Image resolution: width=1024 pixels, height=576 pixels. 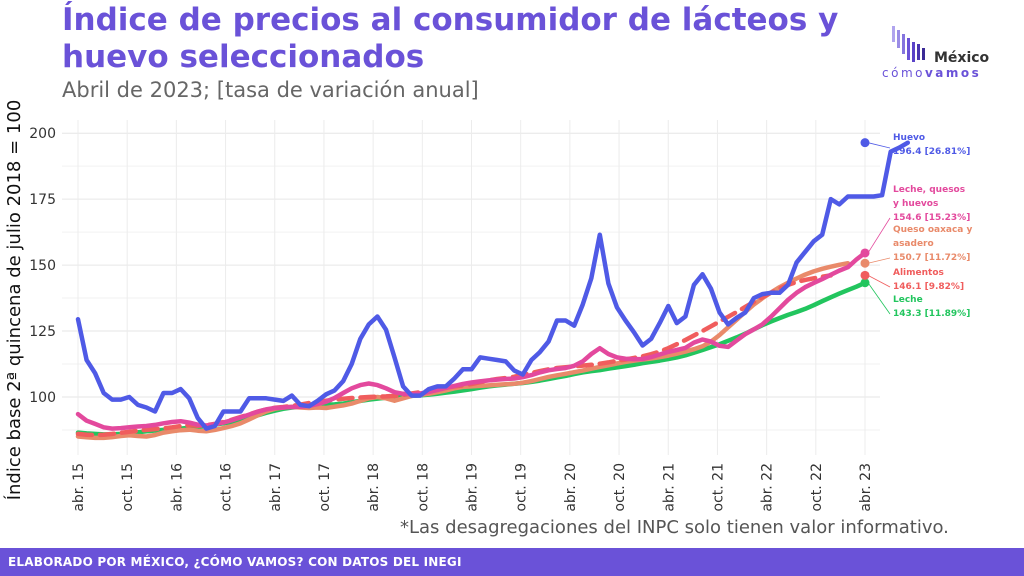 I want to click on annotation-text: Huevo, so click(x=909, y=138).